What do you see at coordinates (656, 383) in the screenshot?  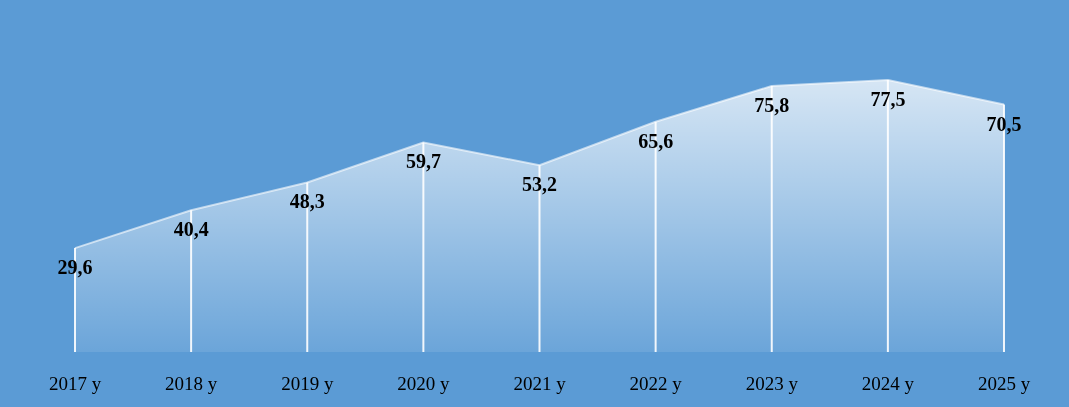 I see `x-tick-label: 2022 y` at bounding box center [656, 383].